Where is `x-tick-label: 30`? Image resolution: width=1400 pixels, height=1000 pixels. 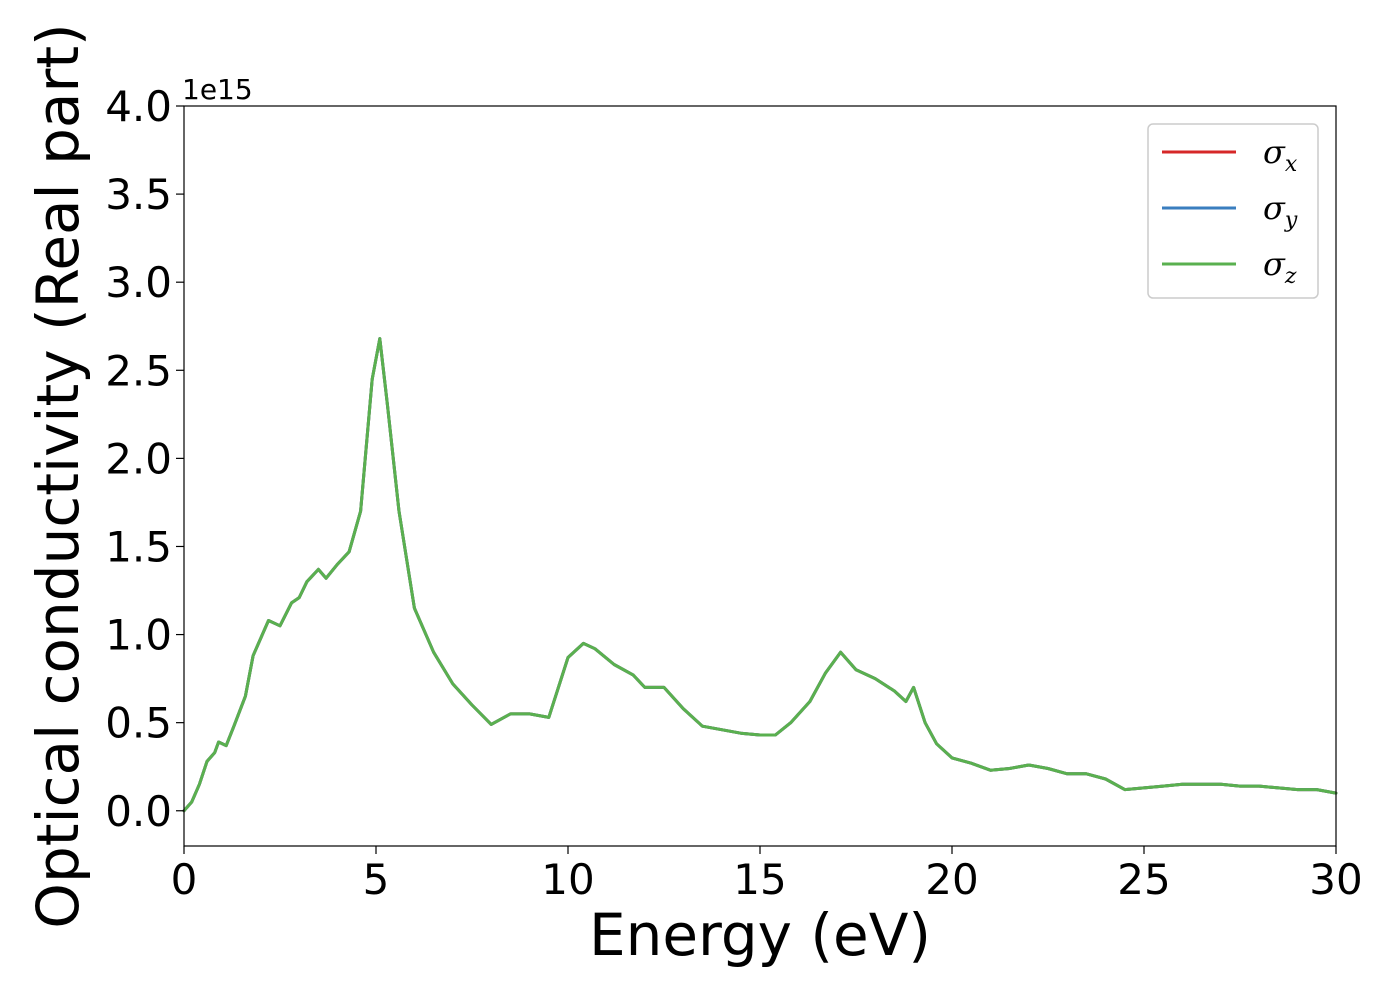 x-tick-label: 30 is located at coordinates (1335, 879).